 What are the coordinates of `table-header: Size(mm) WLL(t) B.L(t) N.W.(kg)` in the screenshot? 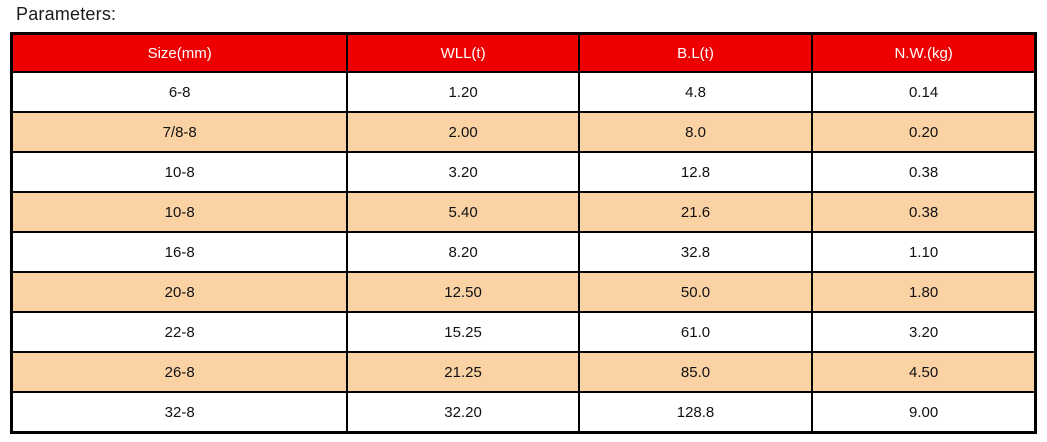 It's located at (523, 52).